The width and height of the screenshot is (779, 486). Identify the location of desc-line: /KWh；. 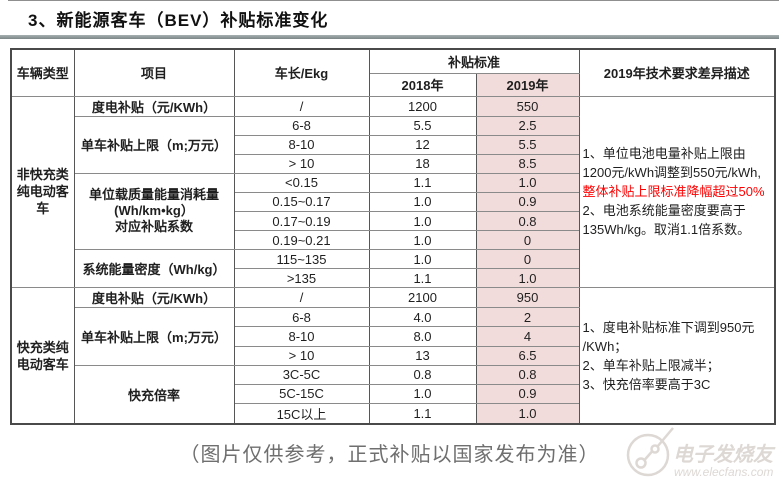
(605, 346).